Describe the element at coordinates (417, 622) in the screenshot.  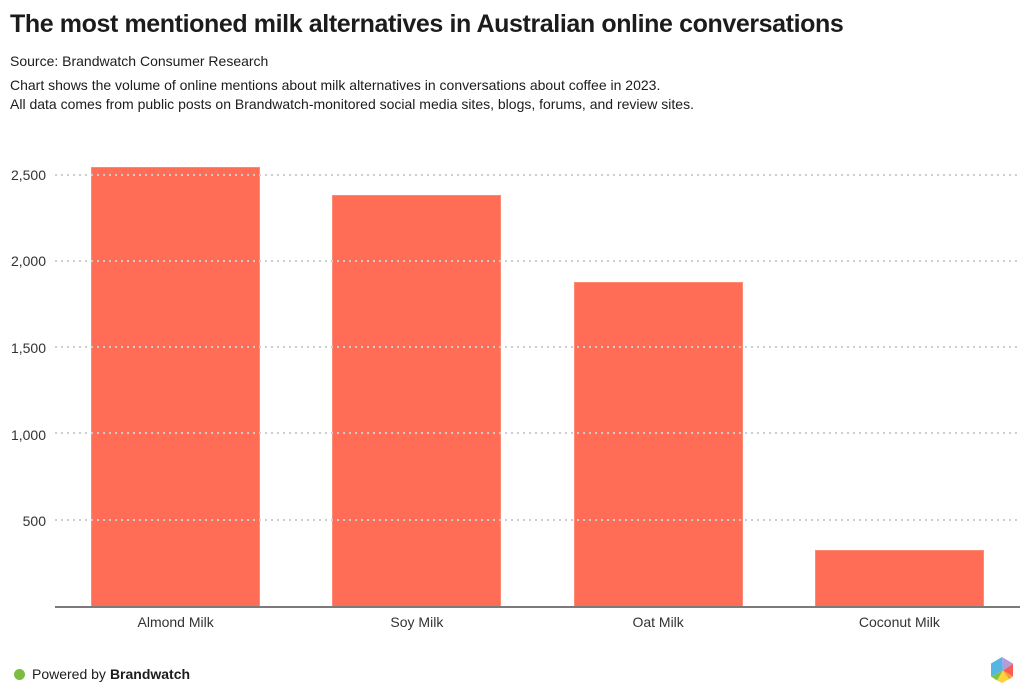
I see `x-axis-label: Soy Milk` at that location.